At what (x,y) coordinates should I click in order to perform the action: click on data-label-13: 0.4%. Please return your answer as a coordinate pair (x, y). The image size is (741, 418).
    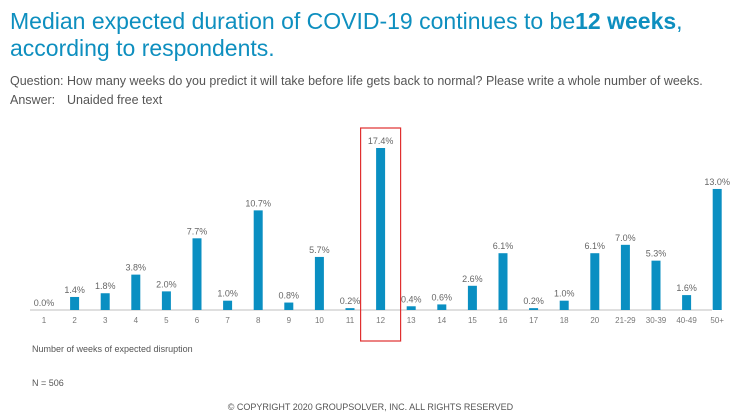
    Looking at the image, I should click on (411, 299).